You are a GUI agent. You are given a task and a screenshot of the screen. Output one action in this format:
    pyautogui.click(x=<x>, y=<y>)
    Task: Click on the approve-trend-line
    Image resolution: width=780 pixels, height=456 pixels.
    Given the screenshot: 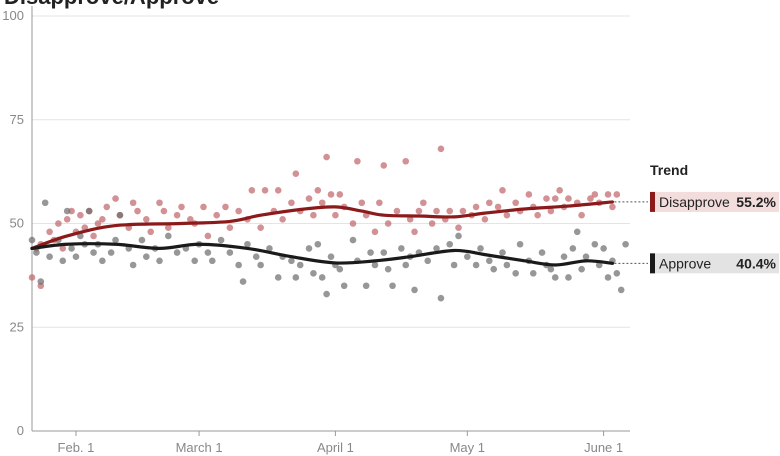 What is the action you would take?
    pyautogui.click(x=322, y=254)
    